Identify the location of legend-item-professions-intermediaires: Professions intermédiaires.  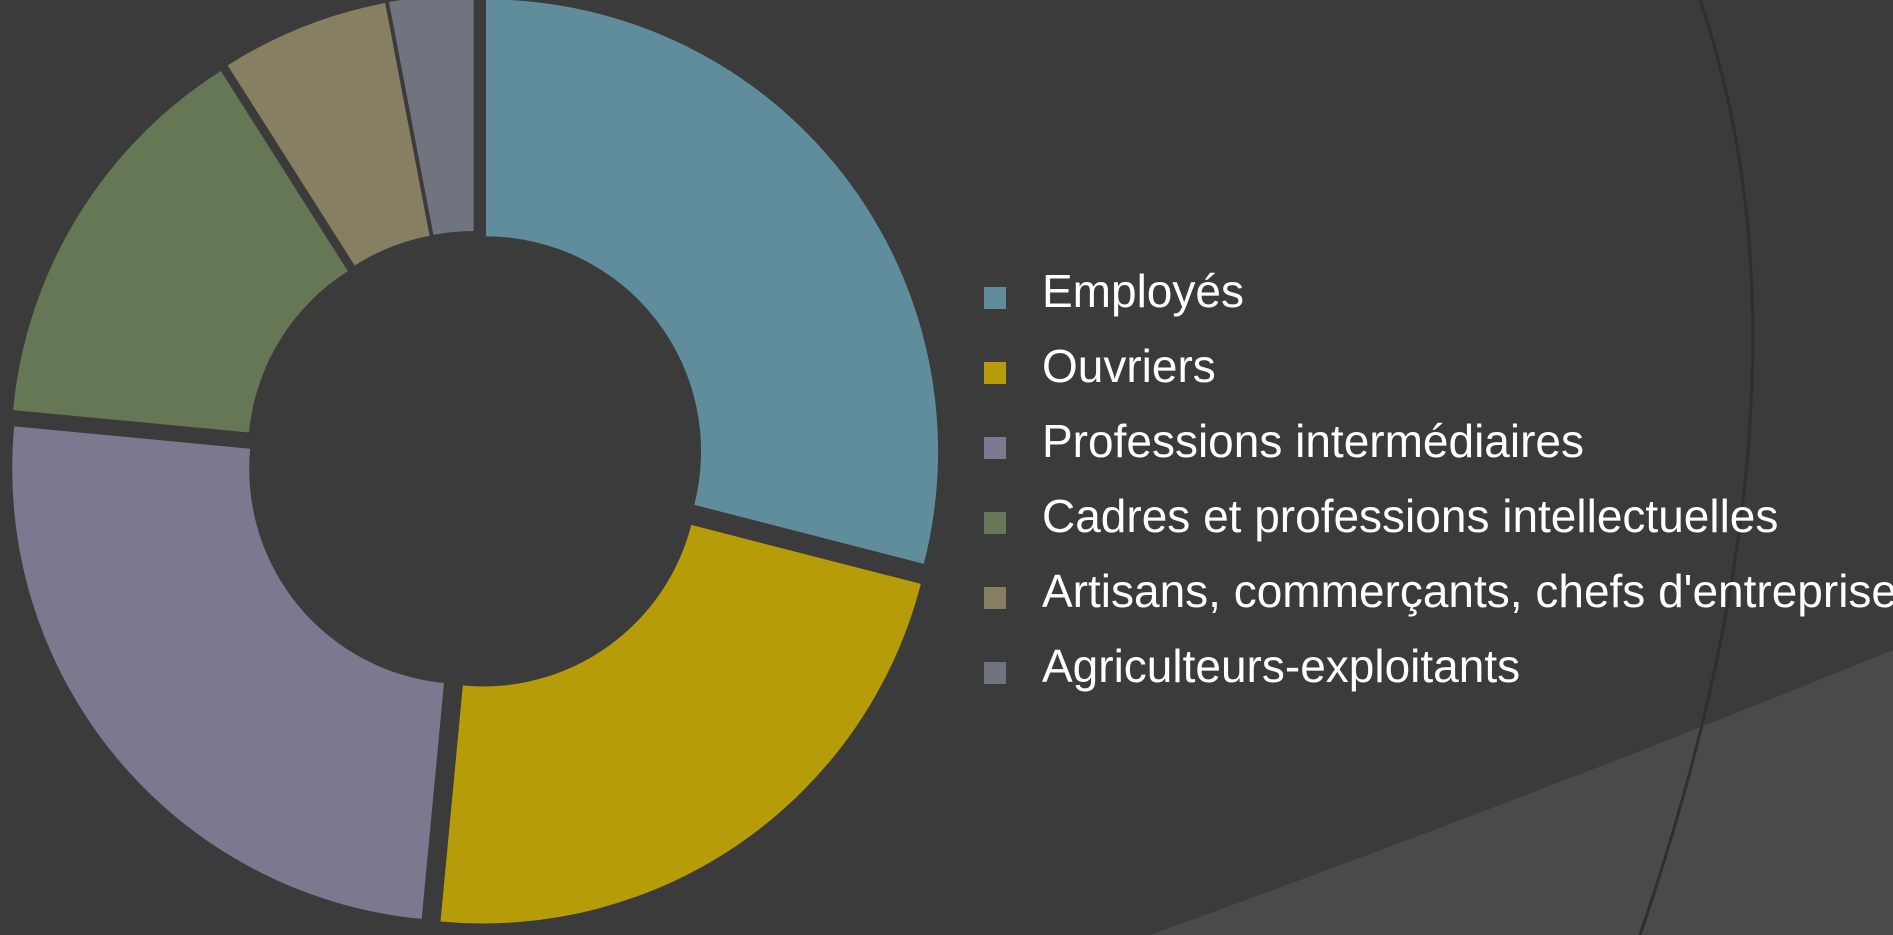
(1438, 442).